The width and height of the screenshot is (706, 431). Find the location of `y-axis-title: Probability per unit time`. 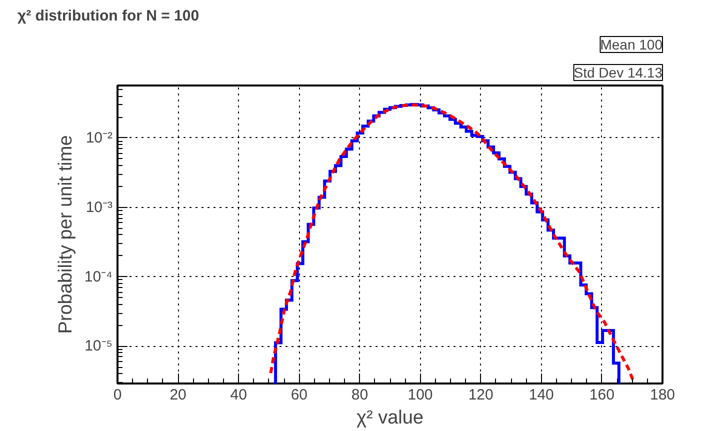

y-axis-title: Probability per unit time is located at coordinates (65, 234).